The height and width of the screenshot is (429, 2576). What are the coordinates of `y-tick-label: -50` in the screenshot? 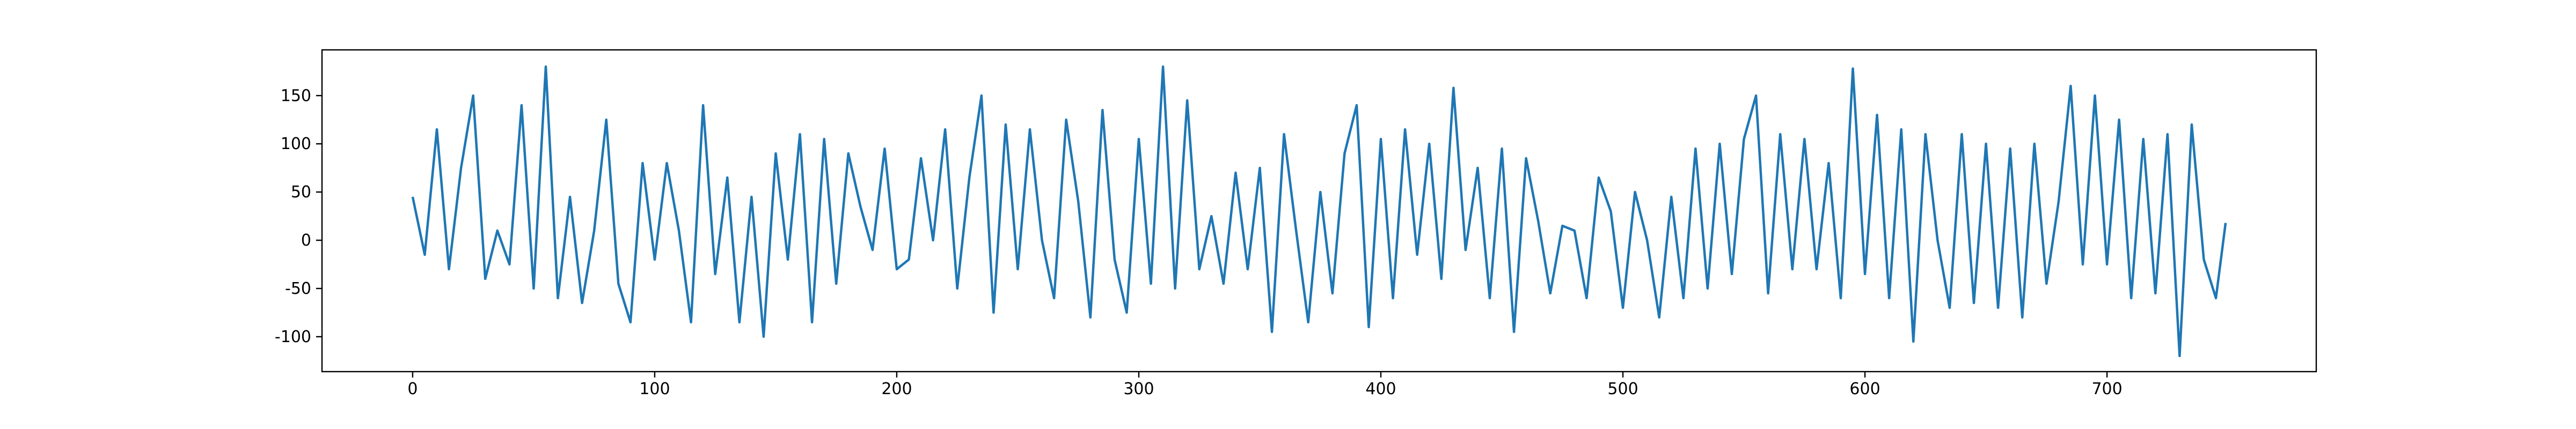 It's located at (298, 288).